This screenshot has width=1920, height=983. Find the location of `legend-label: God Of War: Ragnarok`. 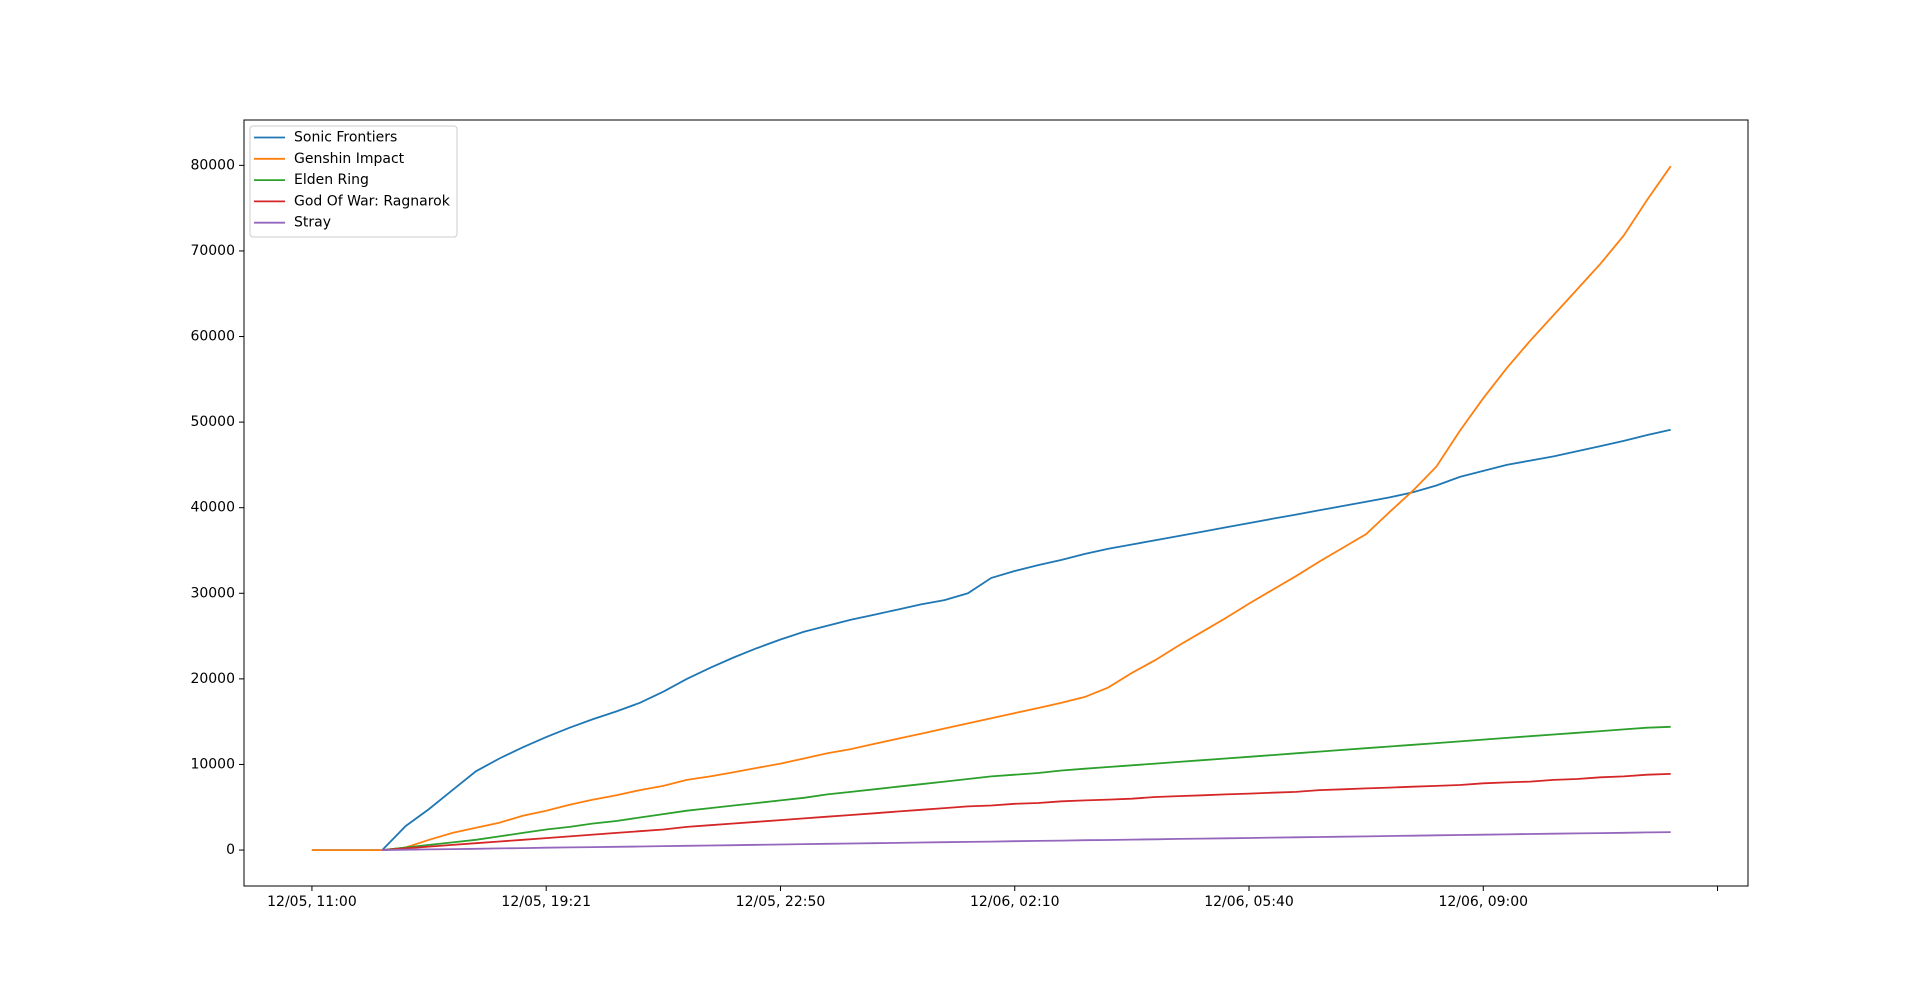

legend-label: God Of War: Ragnarok is located at coordinates (372, 201).